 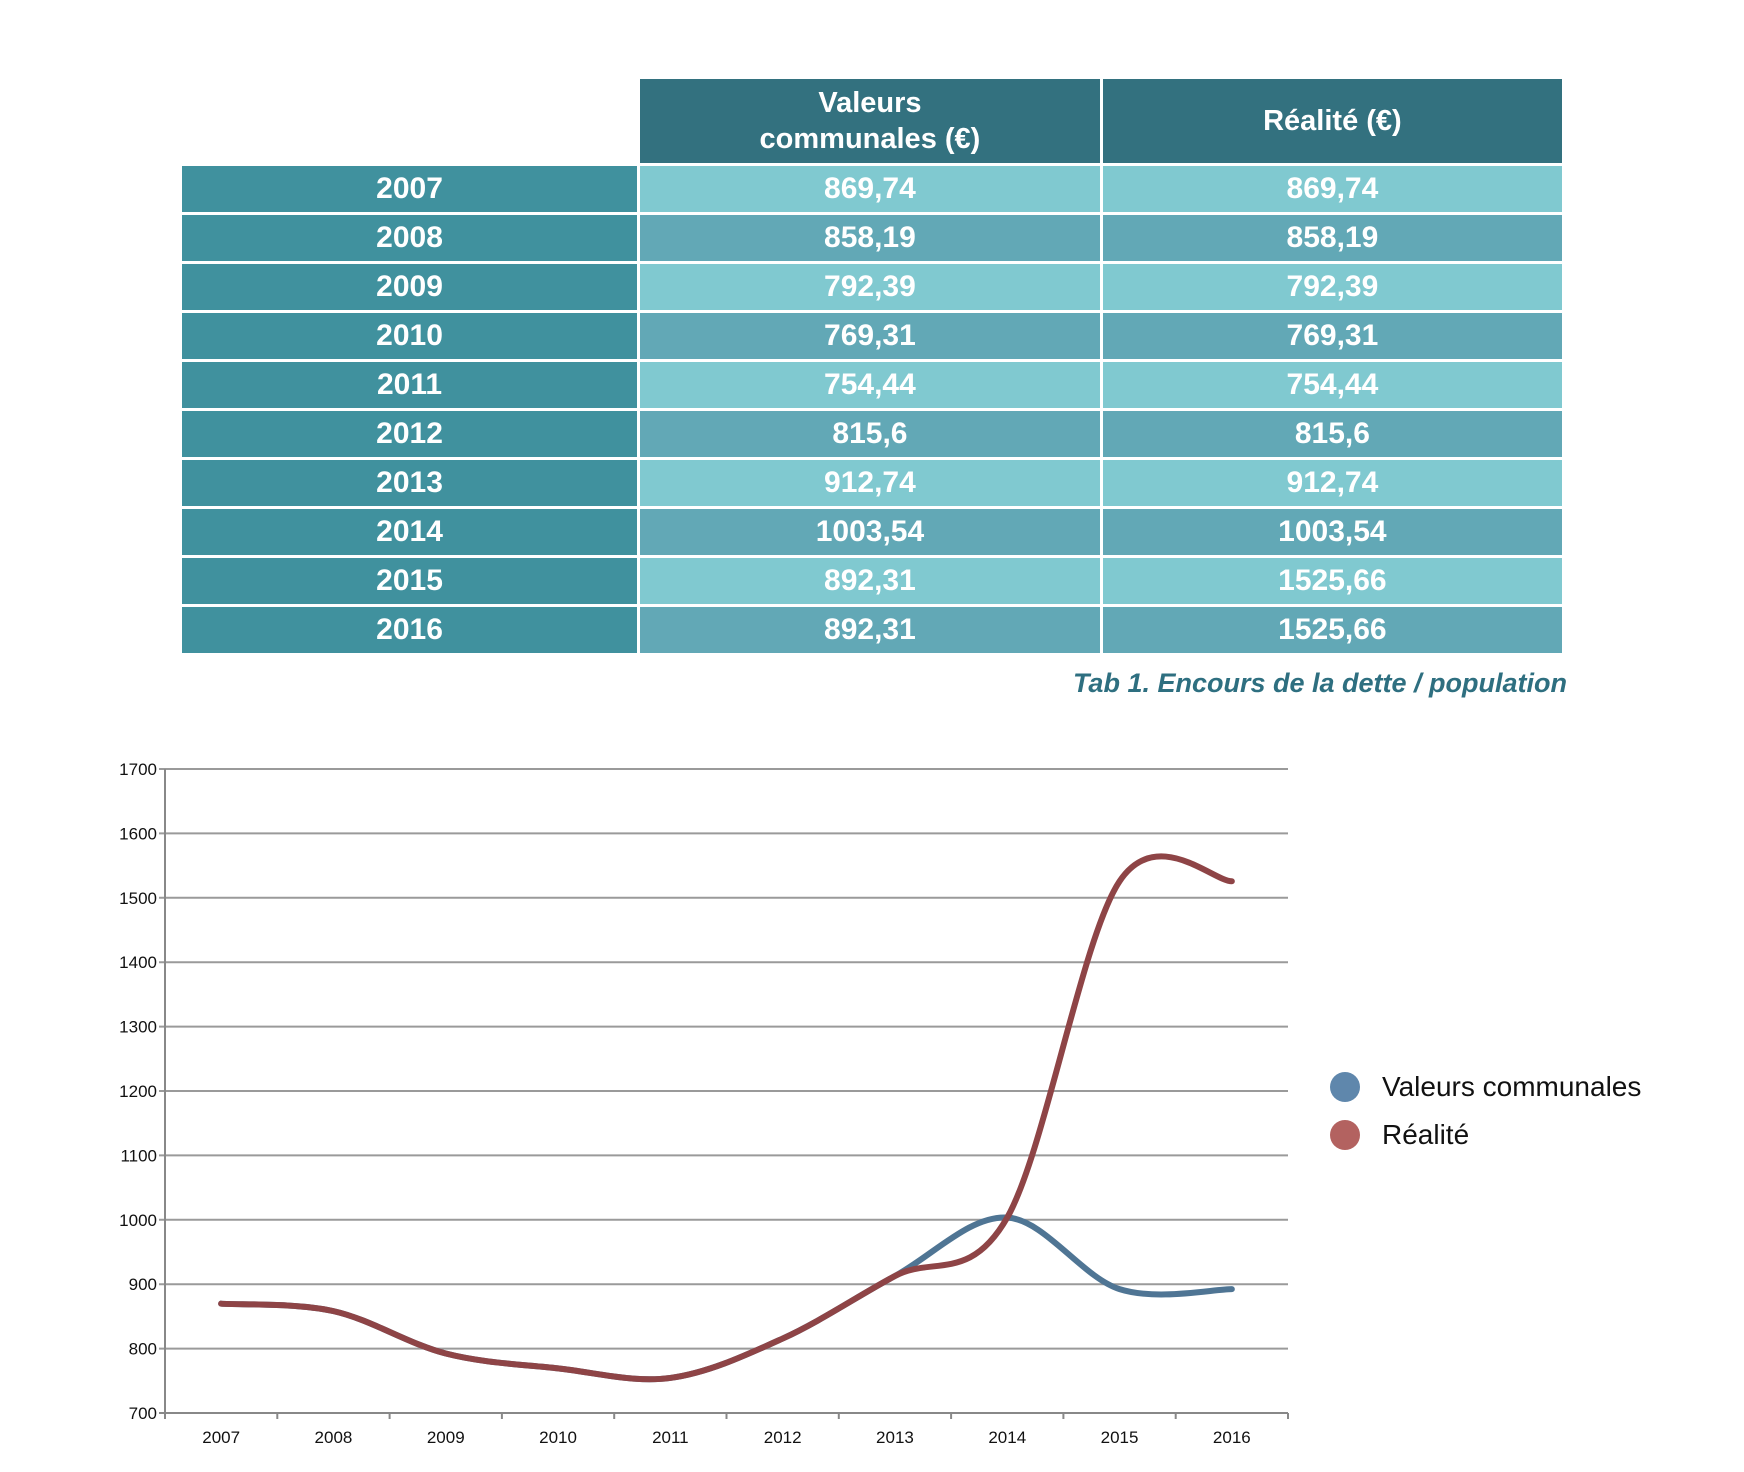 I want to click on cell-year: 2008, so click(x=409, y=238).